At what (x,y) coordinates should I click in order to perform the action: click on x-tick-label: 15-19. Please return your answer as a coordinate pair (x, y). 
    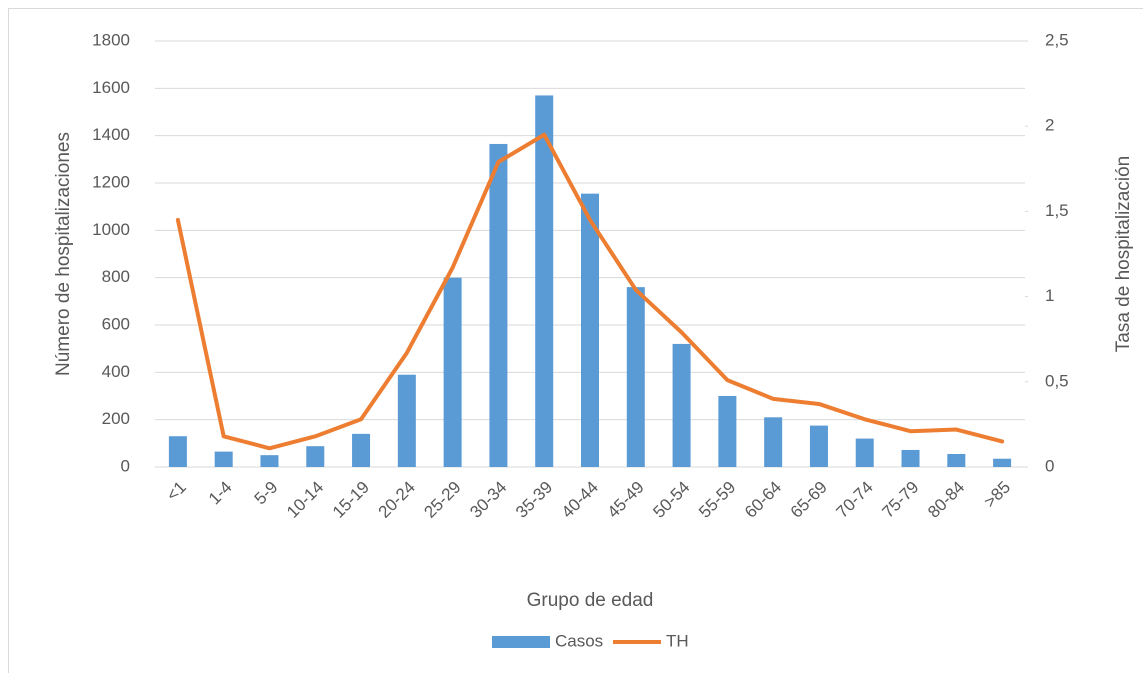
    Looking at the image, I should click on (351, 500).